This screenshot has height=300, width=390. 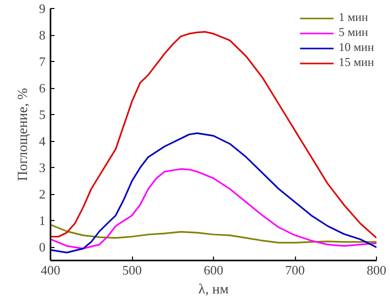 I want to click on x-axis-title: λ, нм, so click(x=213, y=290).